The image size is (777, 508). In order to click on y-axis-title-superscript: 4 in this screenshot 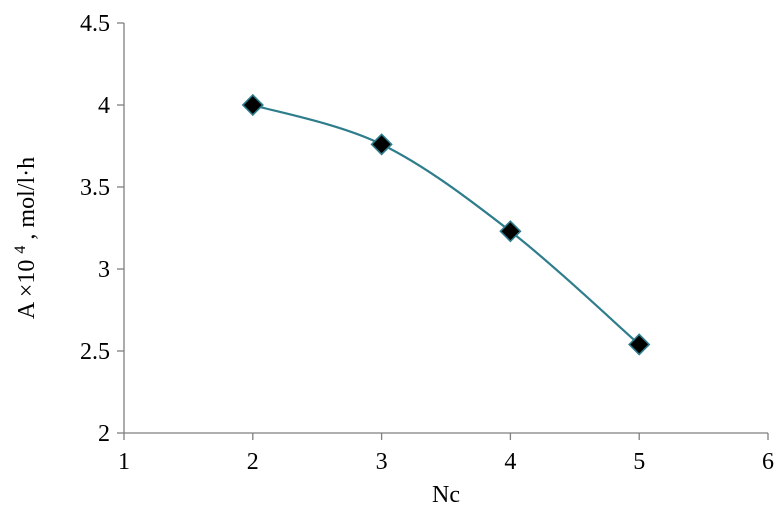, I will do `click(20, 250)`.